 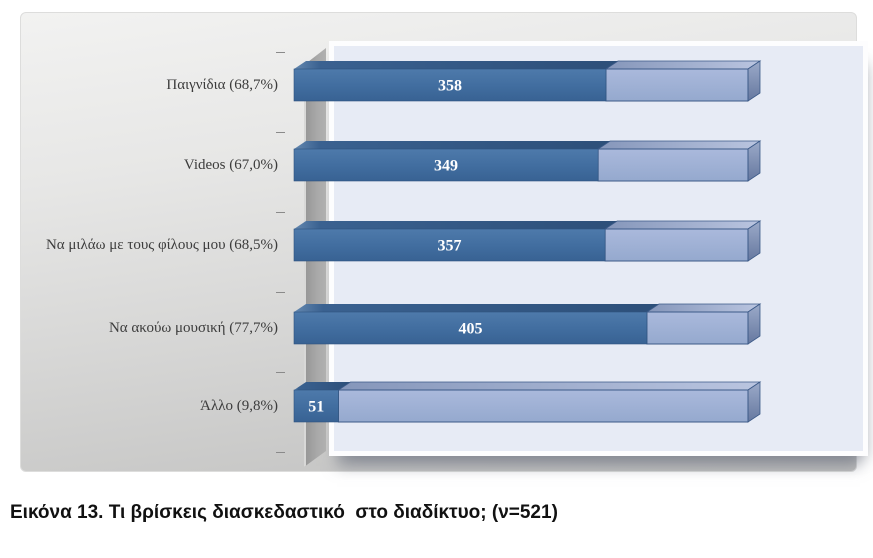 What do you see at coordinates (161, 245) in the screenshot?
I see `category-label: Να μιλάω με τους φίλους μου (68,5%)` at bounding box center [161, 245].